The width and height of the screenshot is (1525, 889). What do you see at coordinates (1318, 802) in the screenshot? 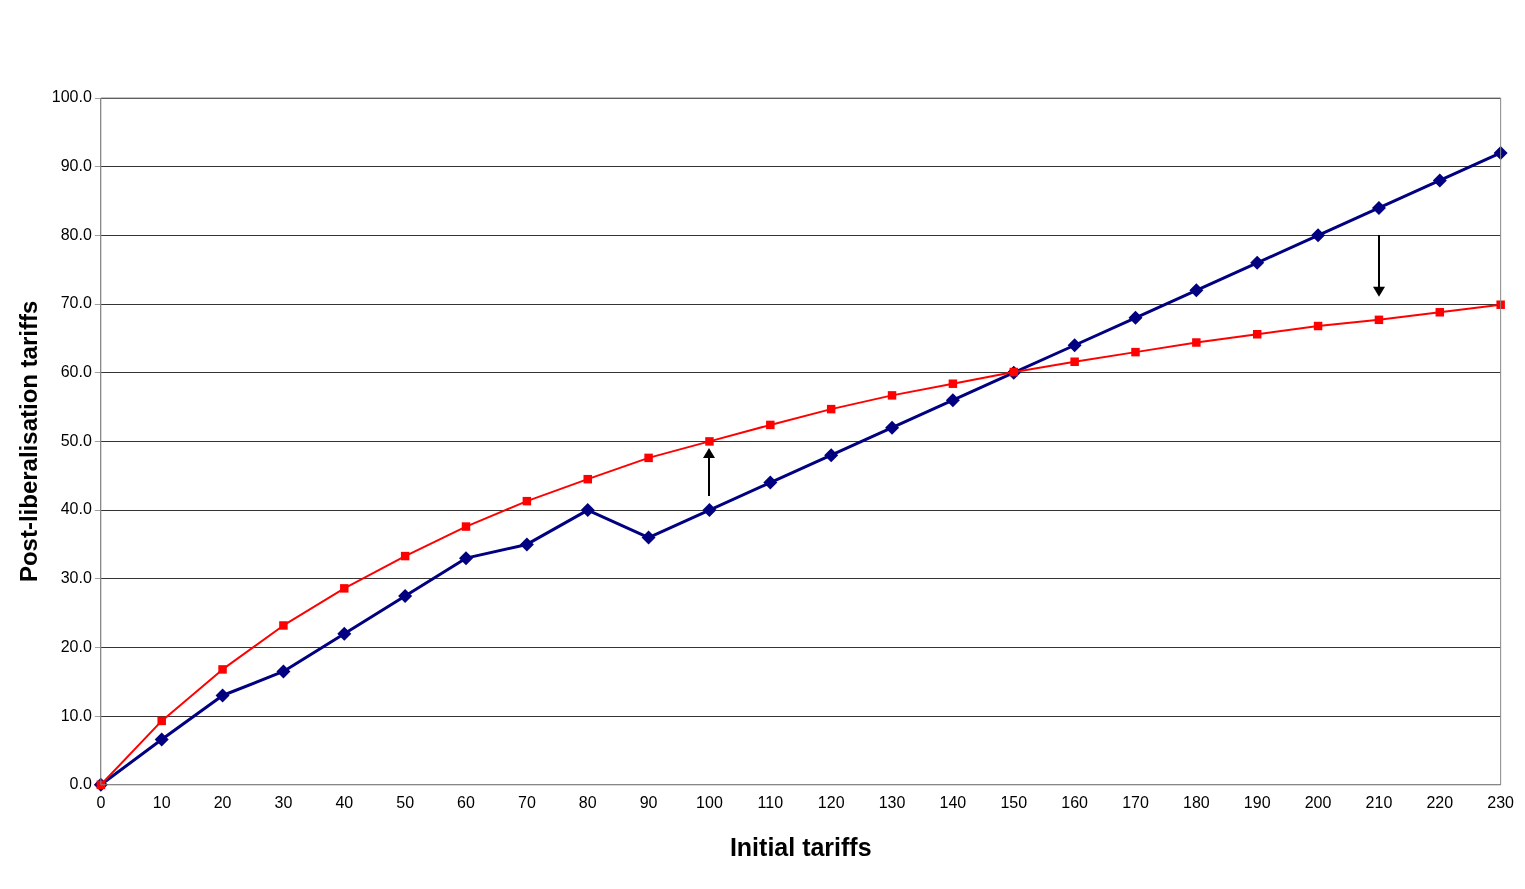
I see `x-tick-label: 200` at bounding box center [1318, 802].